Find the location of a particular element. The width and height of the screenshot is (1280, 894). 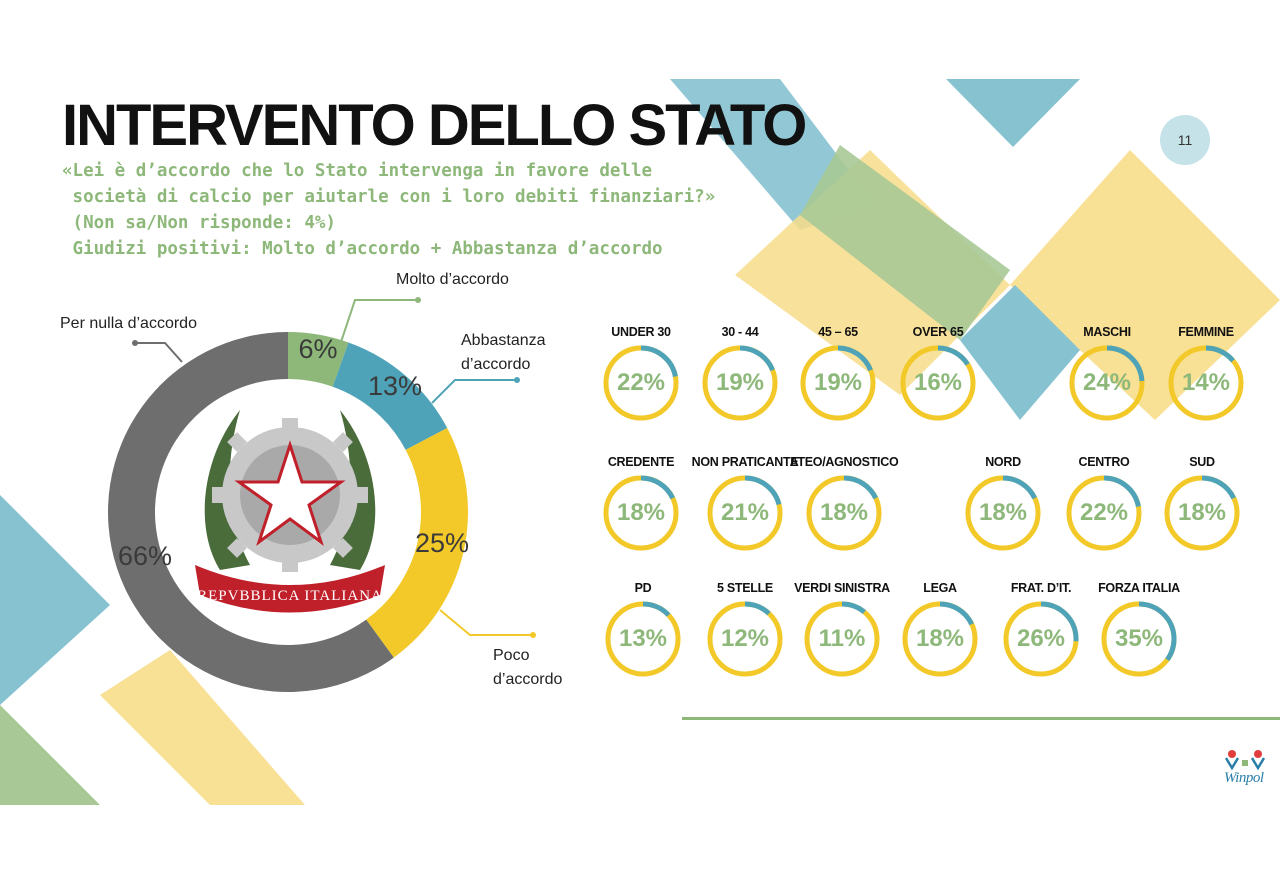

gauge-over-65: OVER 65 16% is located at coordinates (938, 375).